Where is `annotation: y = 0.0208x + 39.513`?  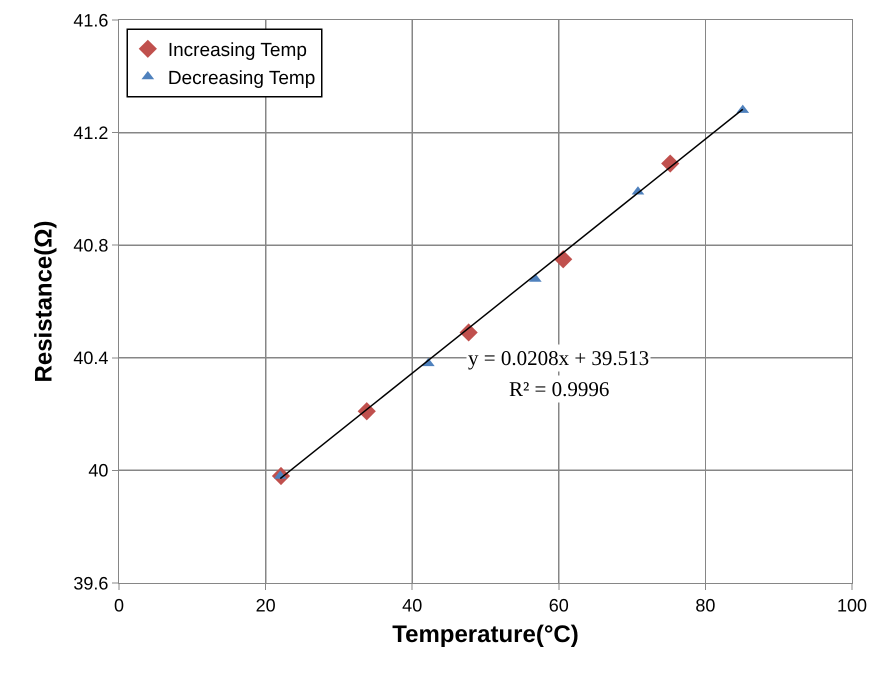
annotation: y = 0.0208x + 39.513 is located at coordinates (559, 358).